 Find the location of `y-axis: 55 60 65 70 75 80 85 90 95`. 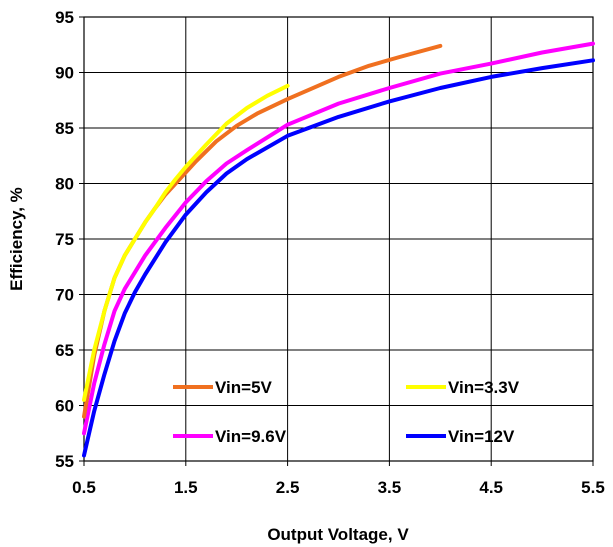

y-axis: 55 60 65 70 75 80 85 90 95 is located at coordinates (69, 239).